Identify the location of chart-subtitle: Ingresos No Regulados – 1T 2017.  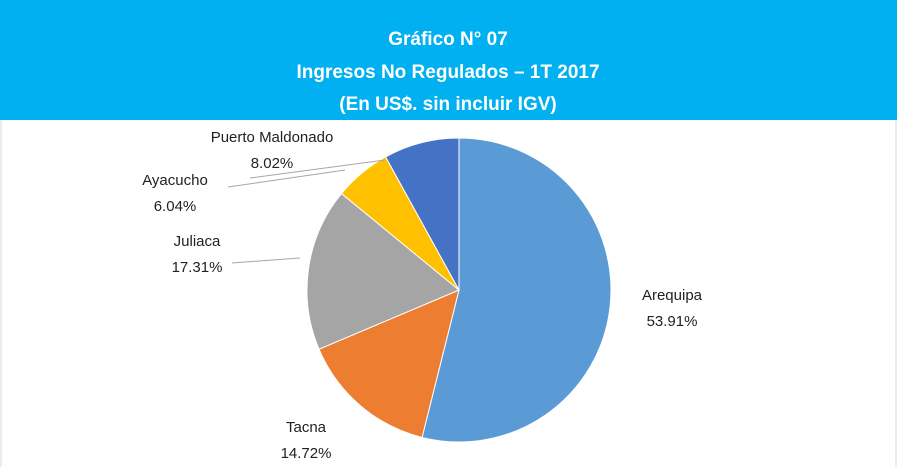
(447, 72).